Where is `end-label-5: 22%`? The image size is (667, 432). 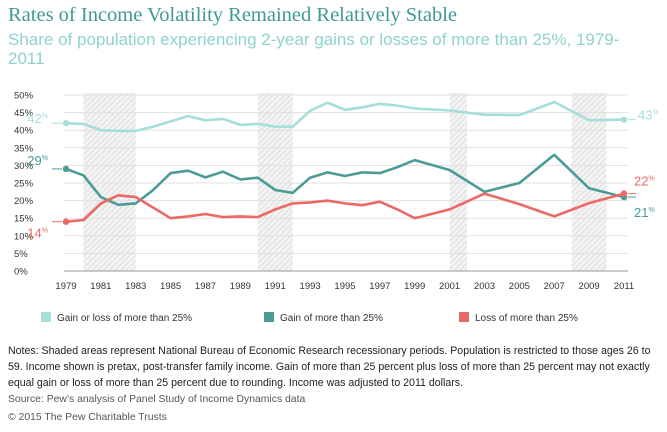
end-label-5: 22% is located at coordinates (644, 181).